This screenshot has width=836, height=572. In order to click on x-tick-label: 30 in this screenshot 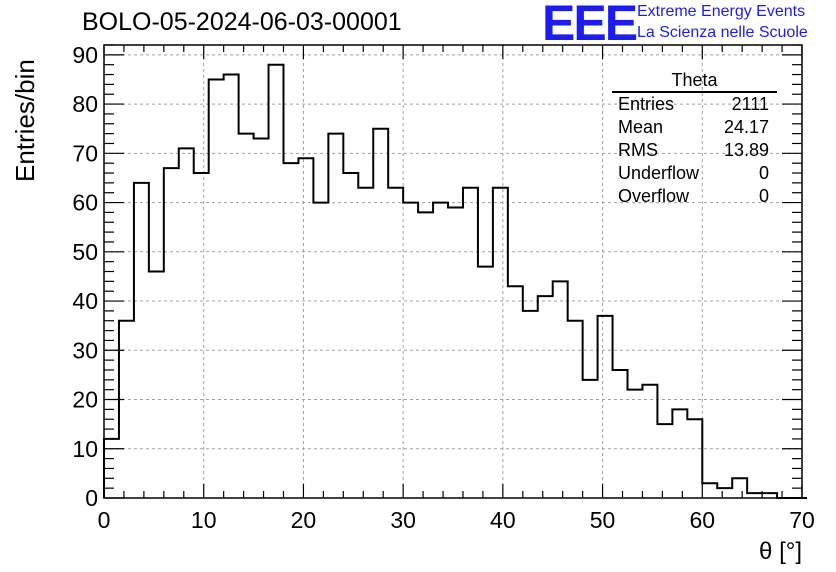, I will do `click(403, 520)`.